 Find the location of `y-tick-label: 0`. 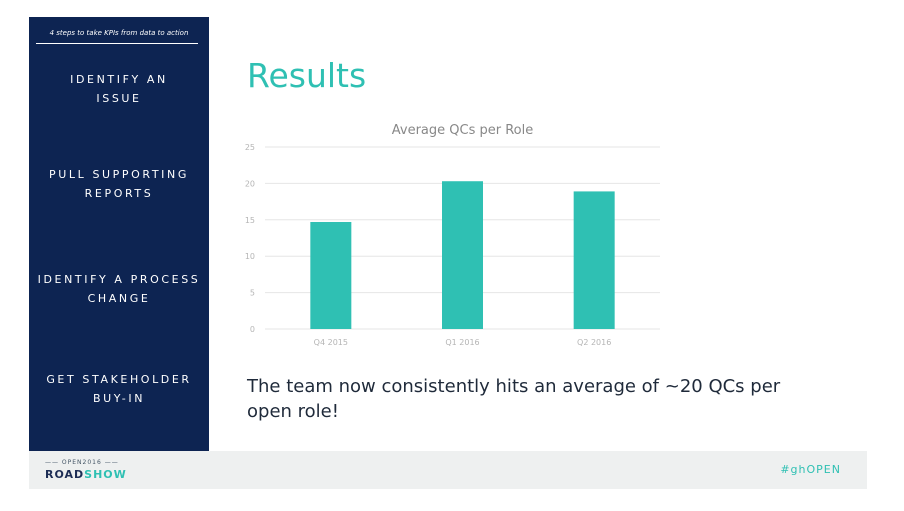

y-tick-label: 0 is located at coordinates (252, 329).